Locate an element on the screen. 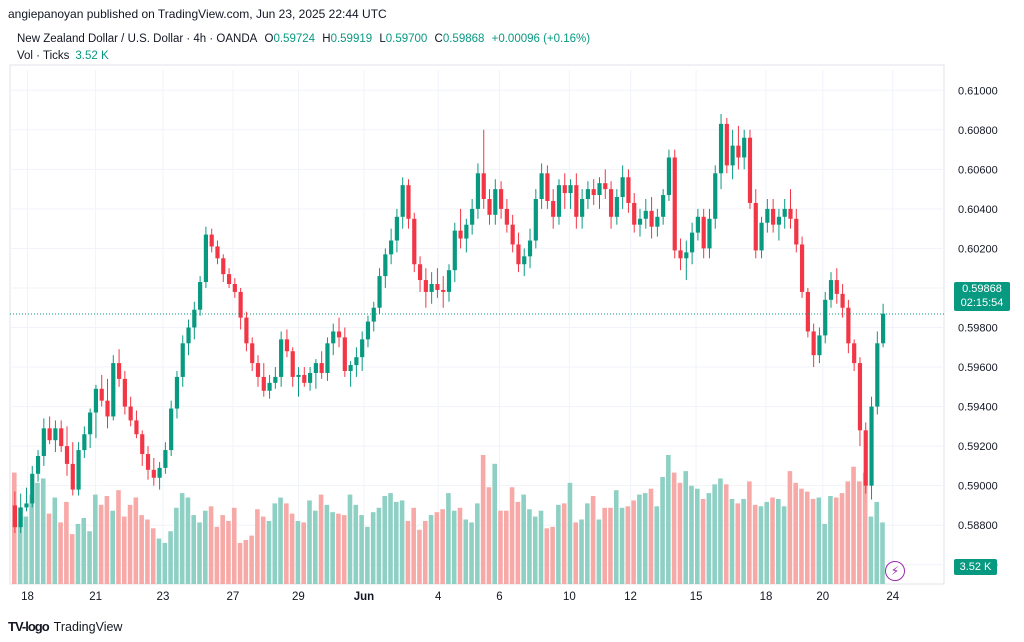 The height and width of the screenshot is (642, 1024). volume-label: Vol · Ticks is located at coordinates (43, 56).